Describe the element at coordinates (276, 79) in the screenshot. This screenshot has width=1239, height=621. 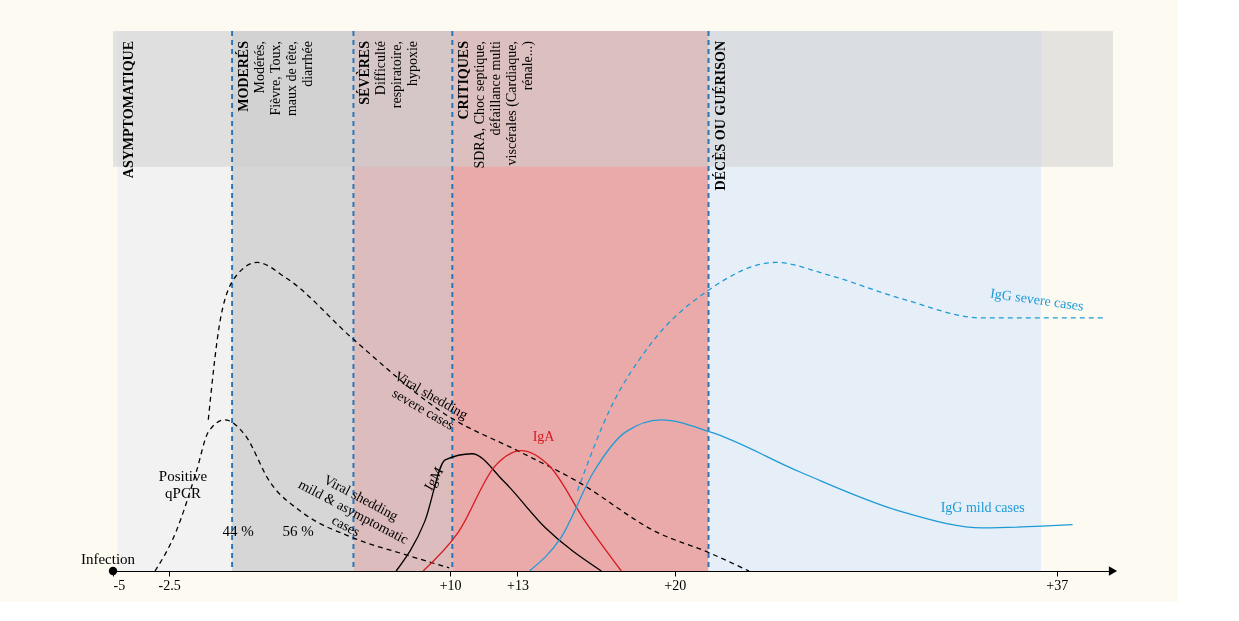
I see `text: MODERÉS Modérés, Fièvre, Toux, maux de tête, diarrhée` at that location.